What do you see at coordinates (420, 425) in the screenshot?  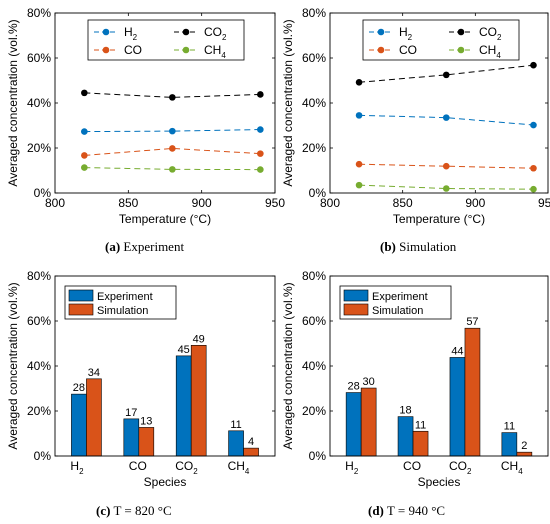 I see `bar-label-simulation: 11` at bounding box center [420, 425].